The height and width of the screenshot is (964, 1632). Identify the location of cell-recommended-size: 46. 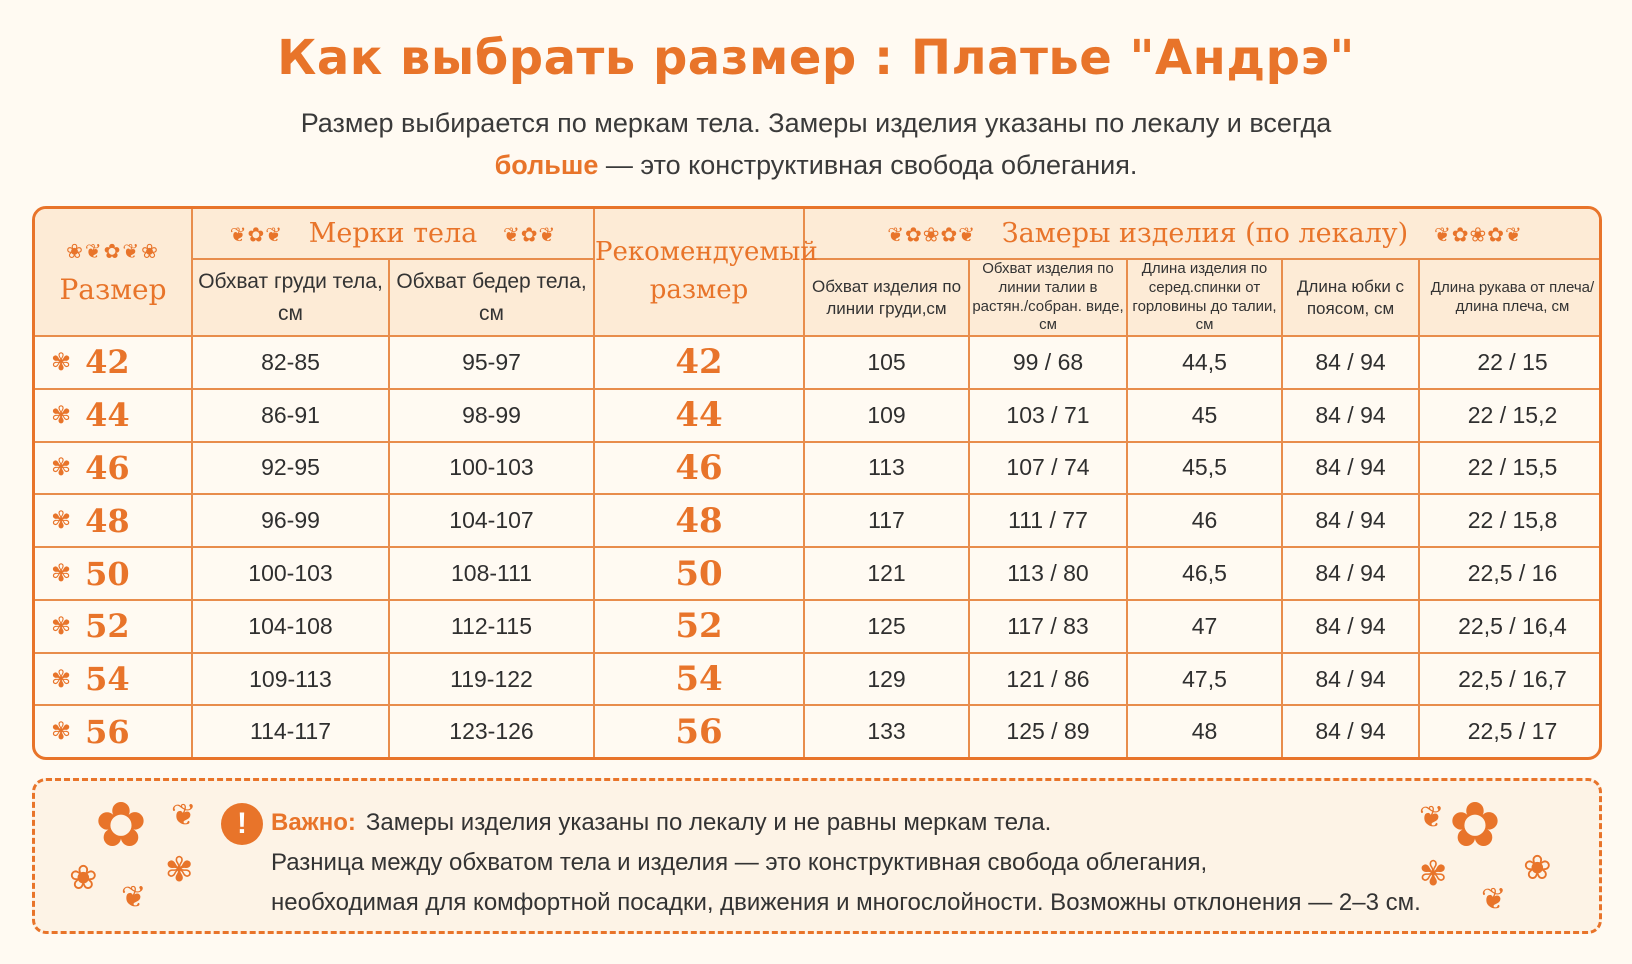
(699, 468).